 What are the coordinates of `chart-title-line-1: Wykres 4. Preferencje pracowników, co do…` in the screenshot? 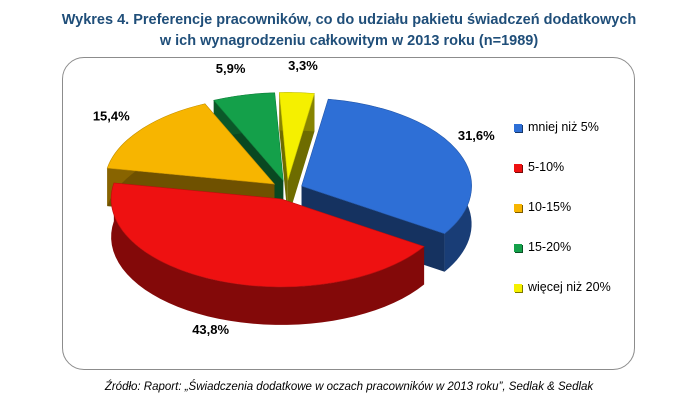 It's located at (349, 20).